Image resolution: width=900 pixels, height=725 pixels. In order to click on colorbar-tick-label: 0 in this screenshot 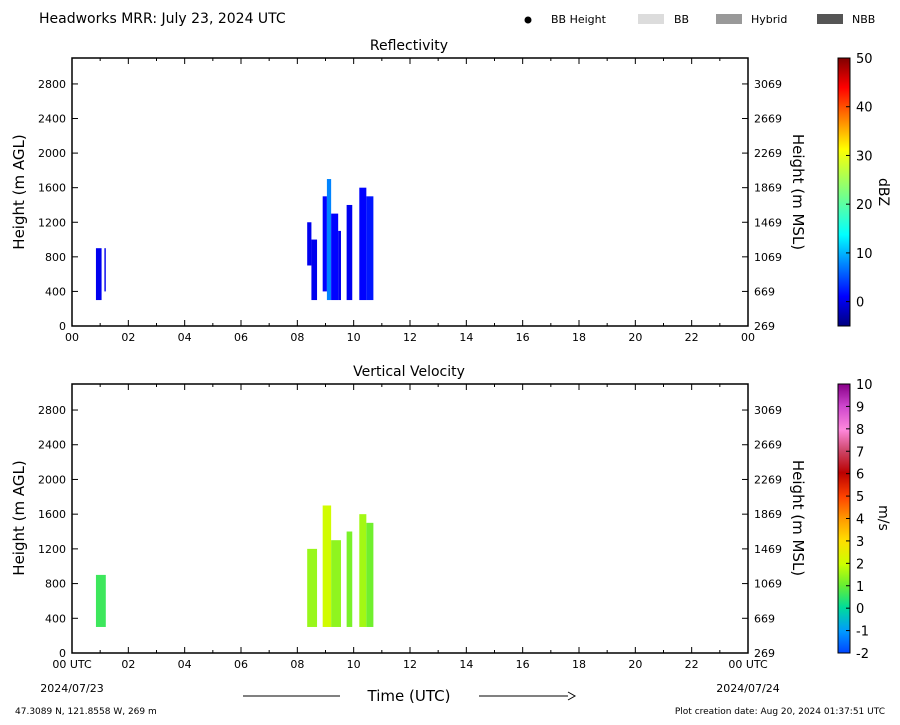, I will do `click(860, 609)`.